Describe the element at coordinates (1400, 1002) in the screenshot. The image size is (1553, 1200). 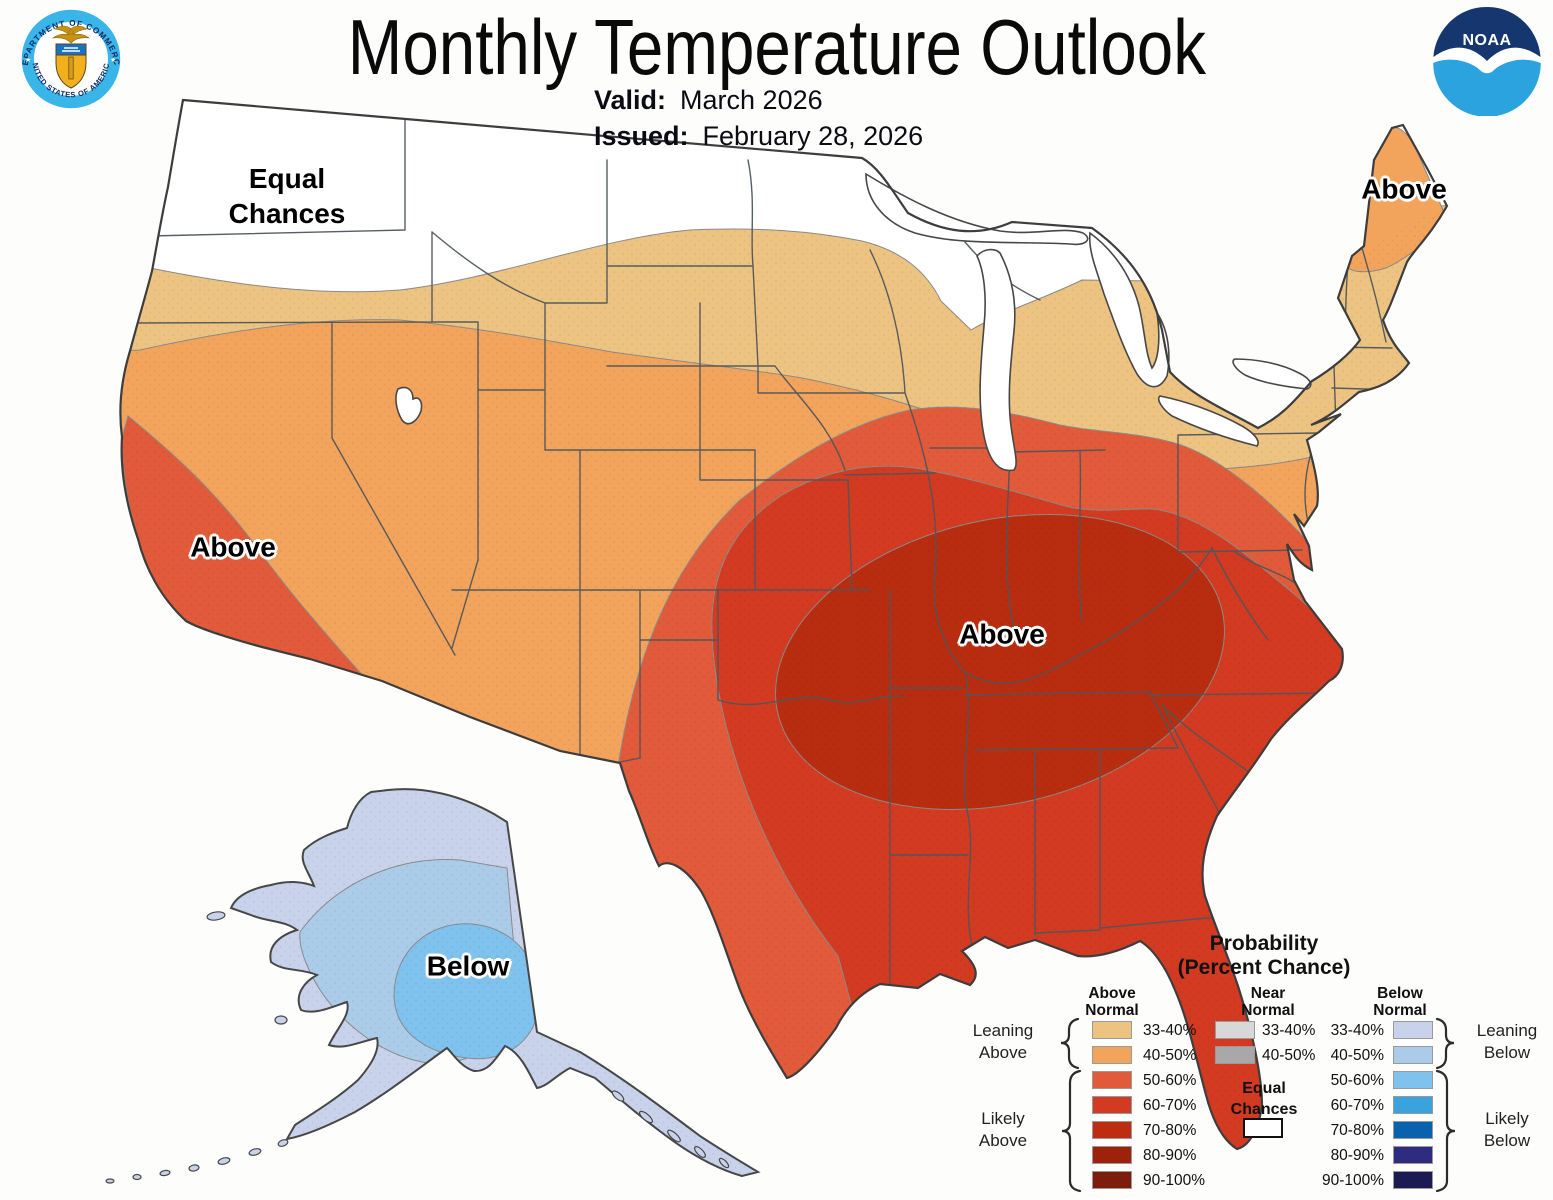
I see `legend-header-below-normal: Below Normal` at that location.